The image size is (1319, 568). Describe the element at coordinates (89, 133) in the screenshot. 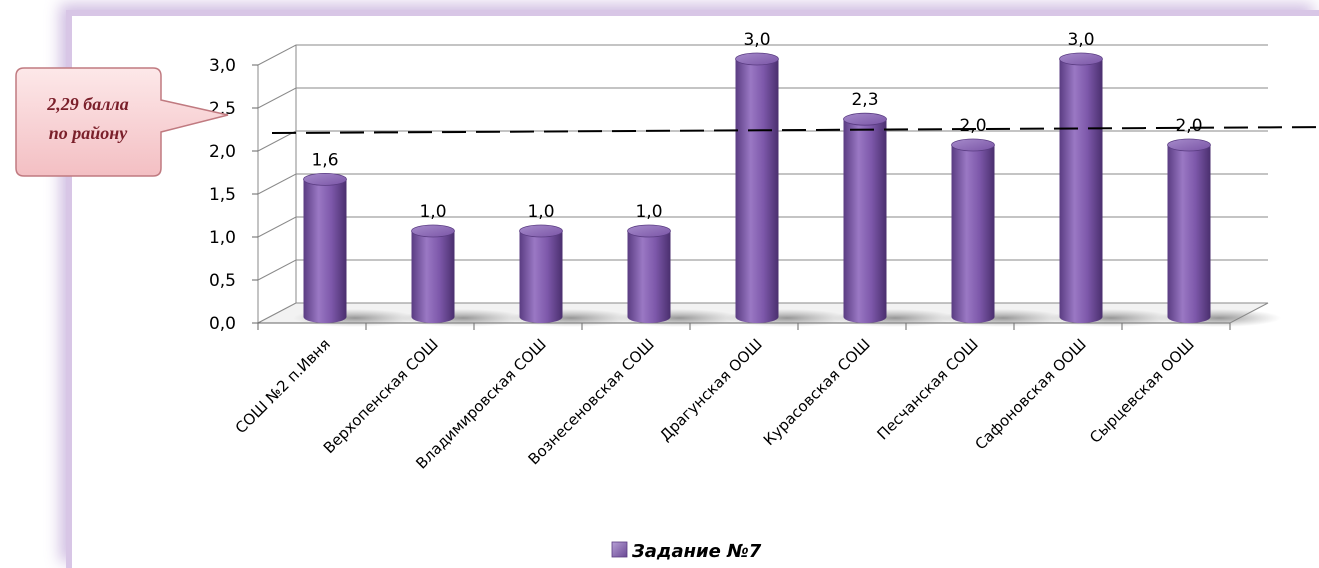

I see `callout-line2: по району` at that location.